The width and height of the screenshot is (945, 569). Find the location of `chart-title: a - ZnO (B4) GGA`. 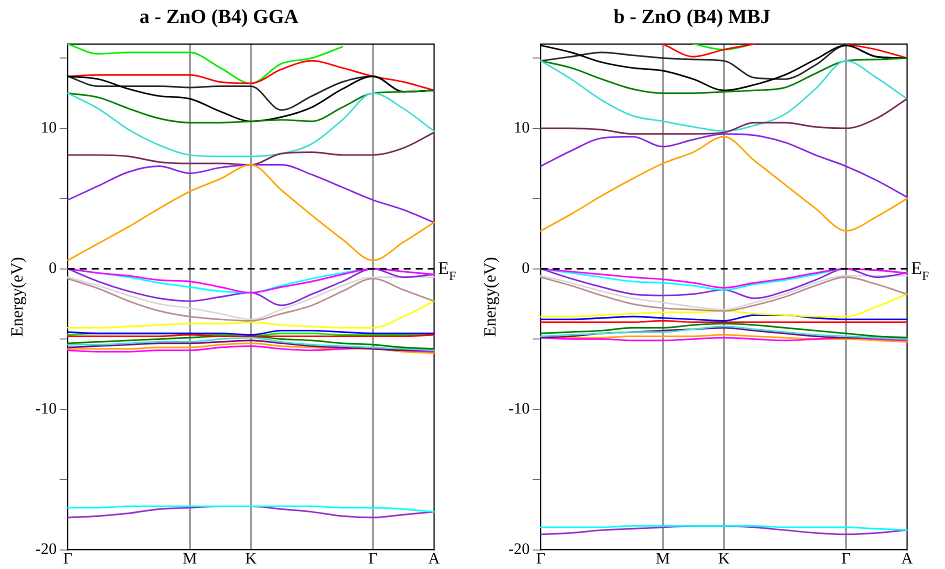

chart-title: a - ZnO (B4) GGA is located at coordinates (219, 17).